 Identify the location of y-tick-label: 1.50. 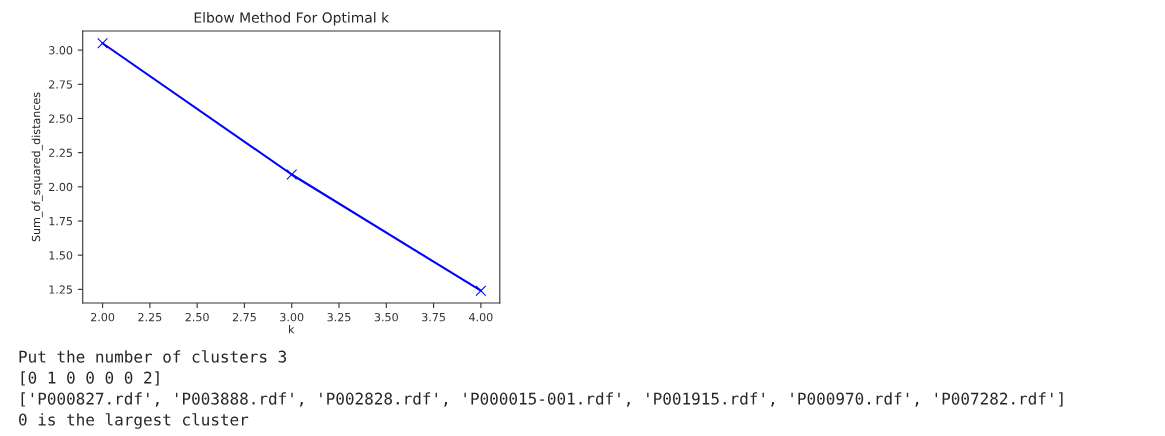
(61, 255).